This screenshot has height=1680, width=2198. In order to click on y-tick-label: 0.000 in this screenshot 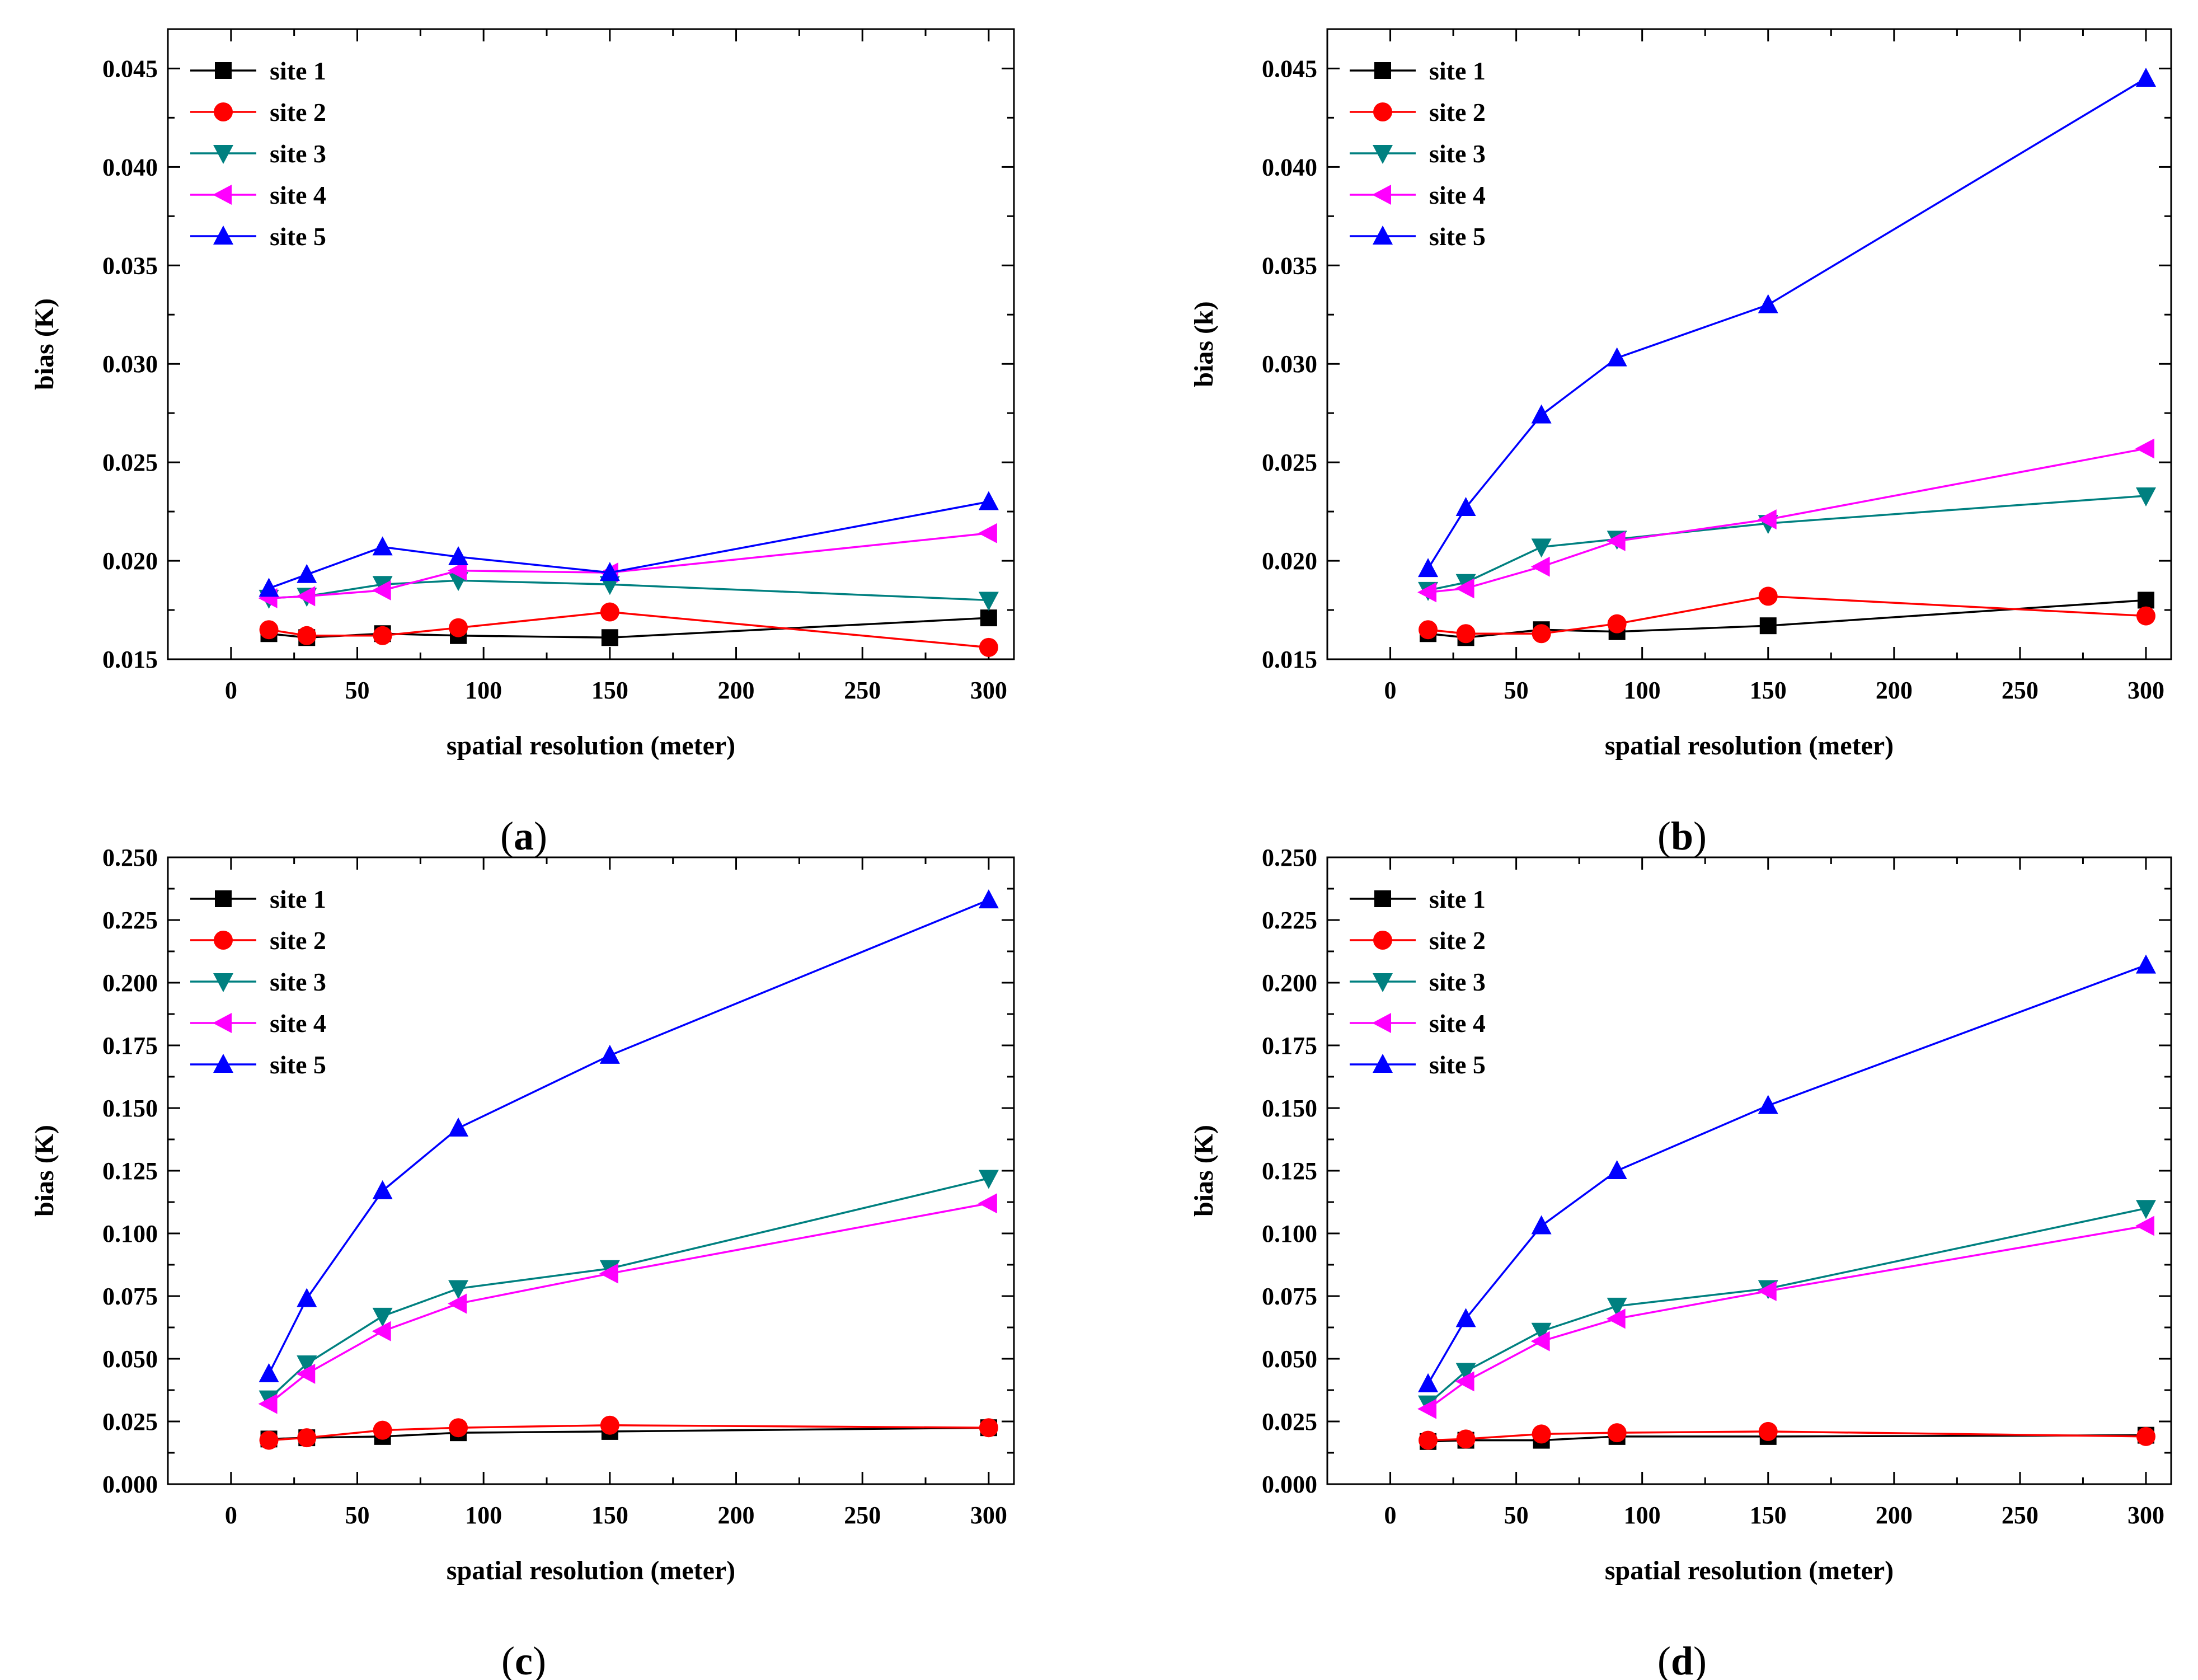, I will do `click(1289, 1484)`.